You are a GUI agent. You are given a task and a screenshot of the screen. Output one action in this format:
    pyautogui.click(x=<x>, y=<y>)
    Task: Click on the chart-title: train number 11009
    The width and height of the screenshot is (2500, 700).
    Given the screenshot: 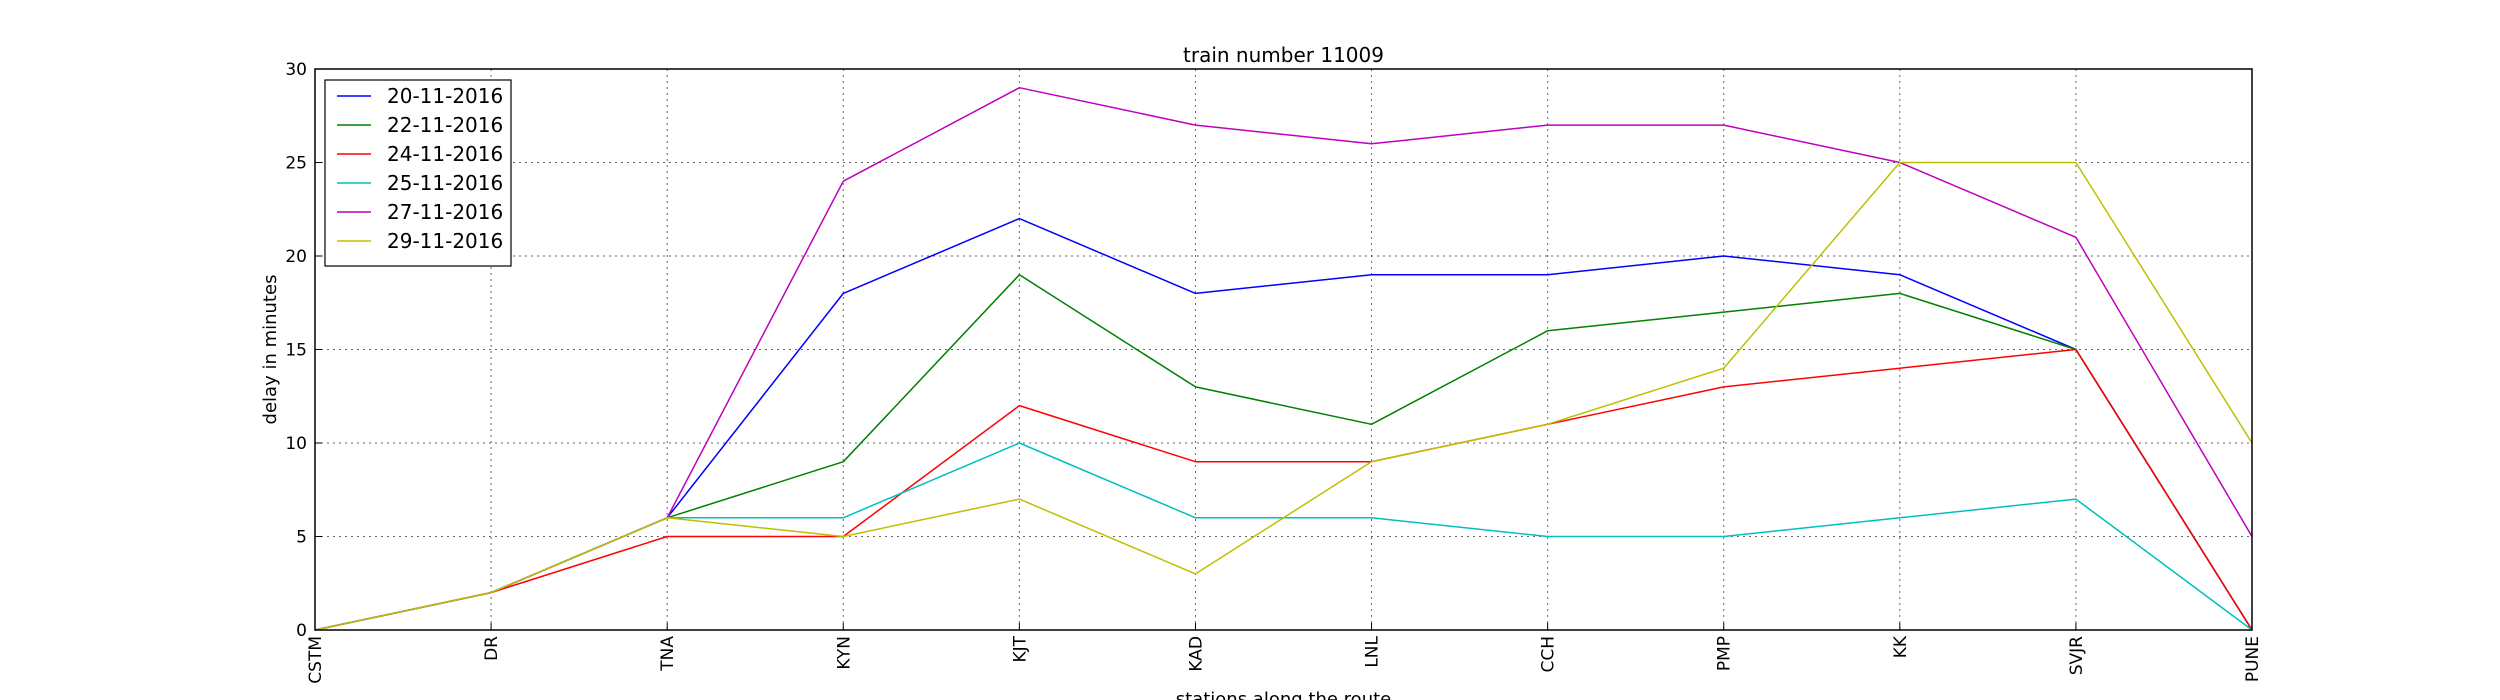 What is the action you would take?
    pyautogui.click(x=1283, y=55)
    